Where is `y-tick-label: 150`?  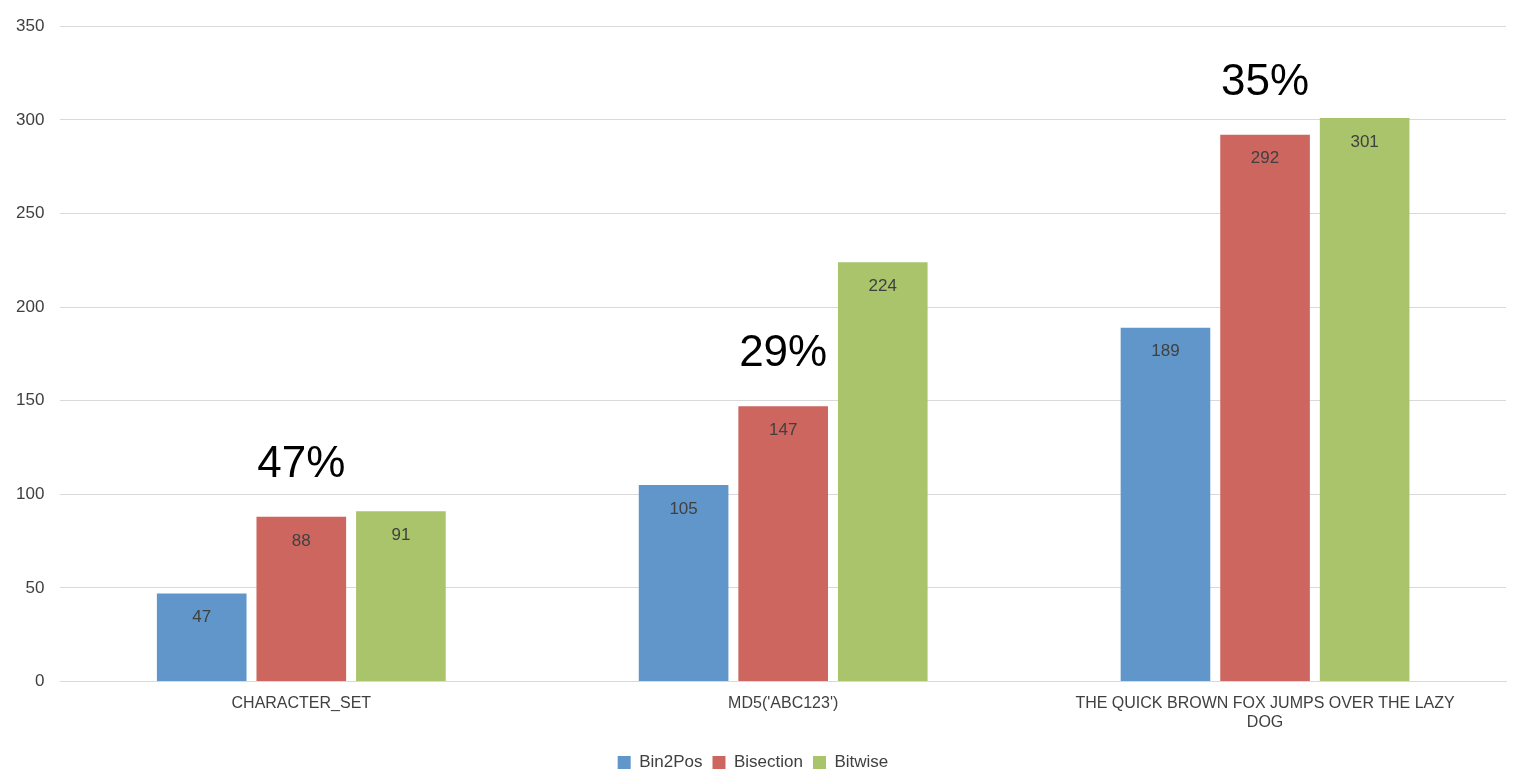
y-tick-label: 150 is located at coordinates (30, 400).